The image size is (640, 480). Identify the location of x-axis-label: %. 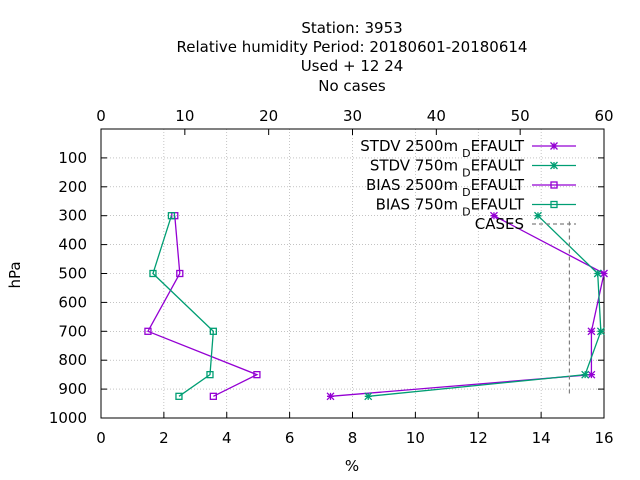
(352, 466).